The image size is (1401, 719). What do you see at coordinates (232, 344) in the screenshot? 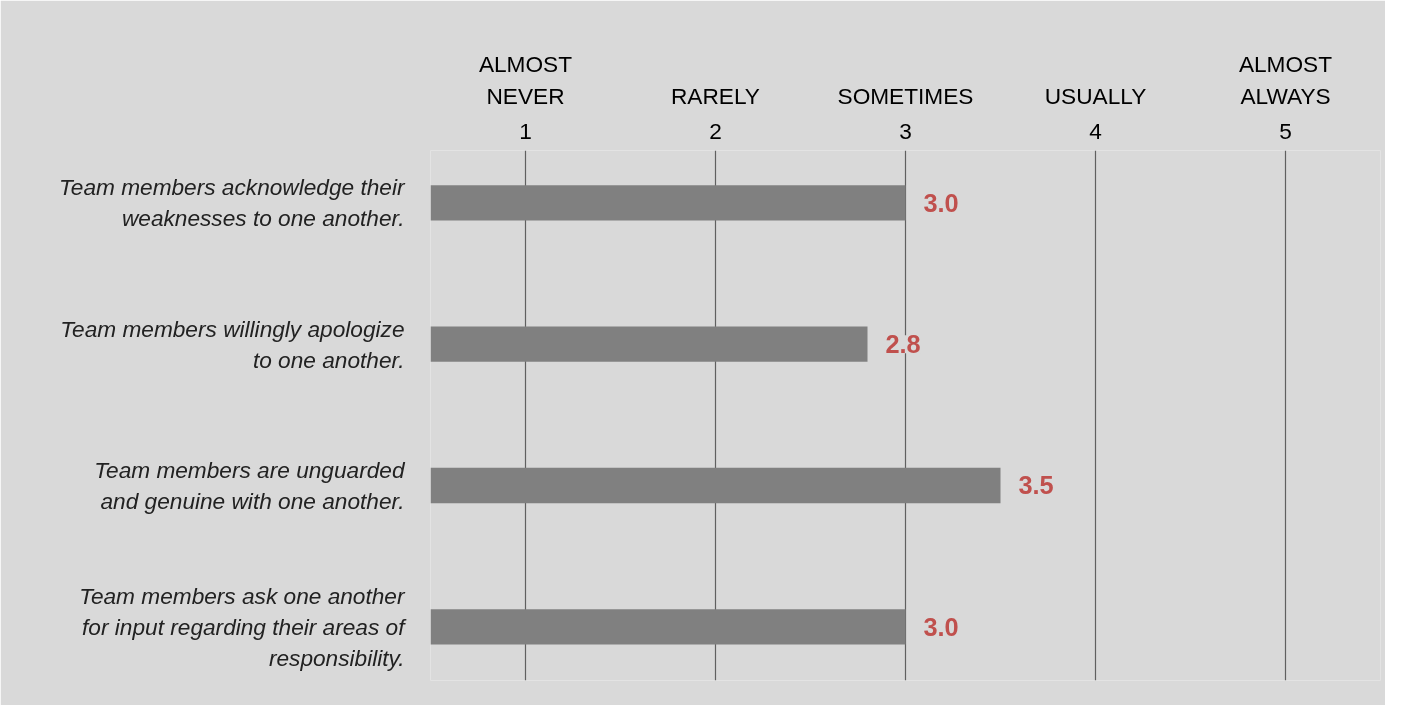
I see `y-tick-label: Team members willingly apologize to one another.` at bounding box center [232, 344].